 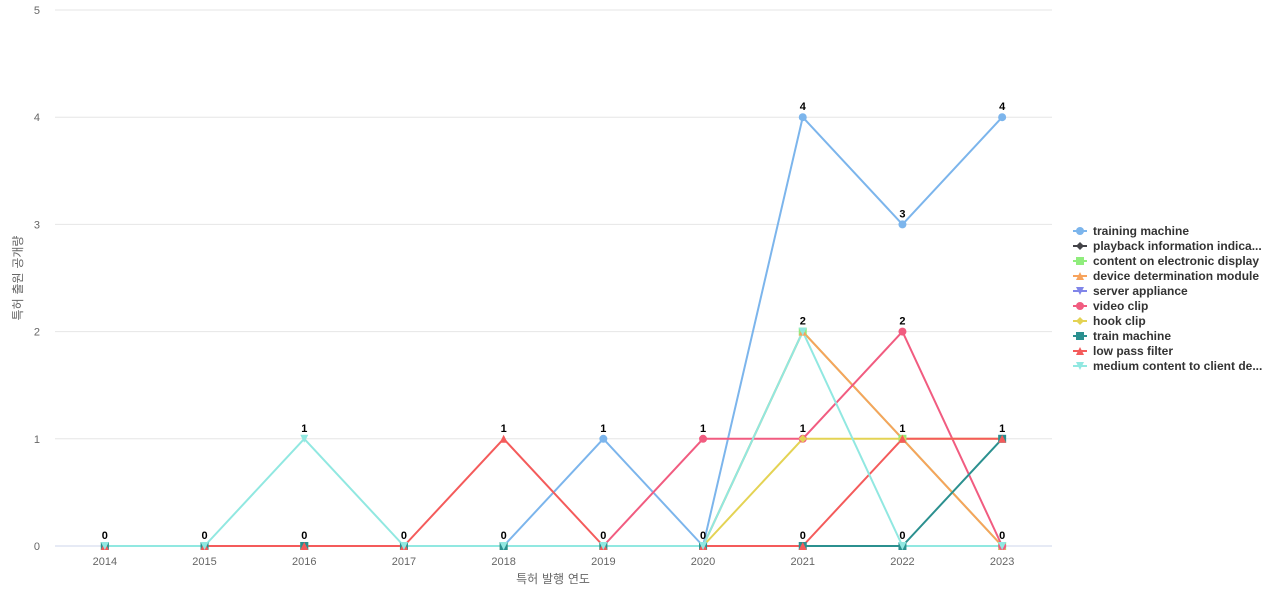 I want to click on legend-item: low pass filter, so click(x=1123, y=351).